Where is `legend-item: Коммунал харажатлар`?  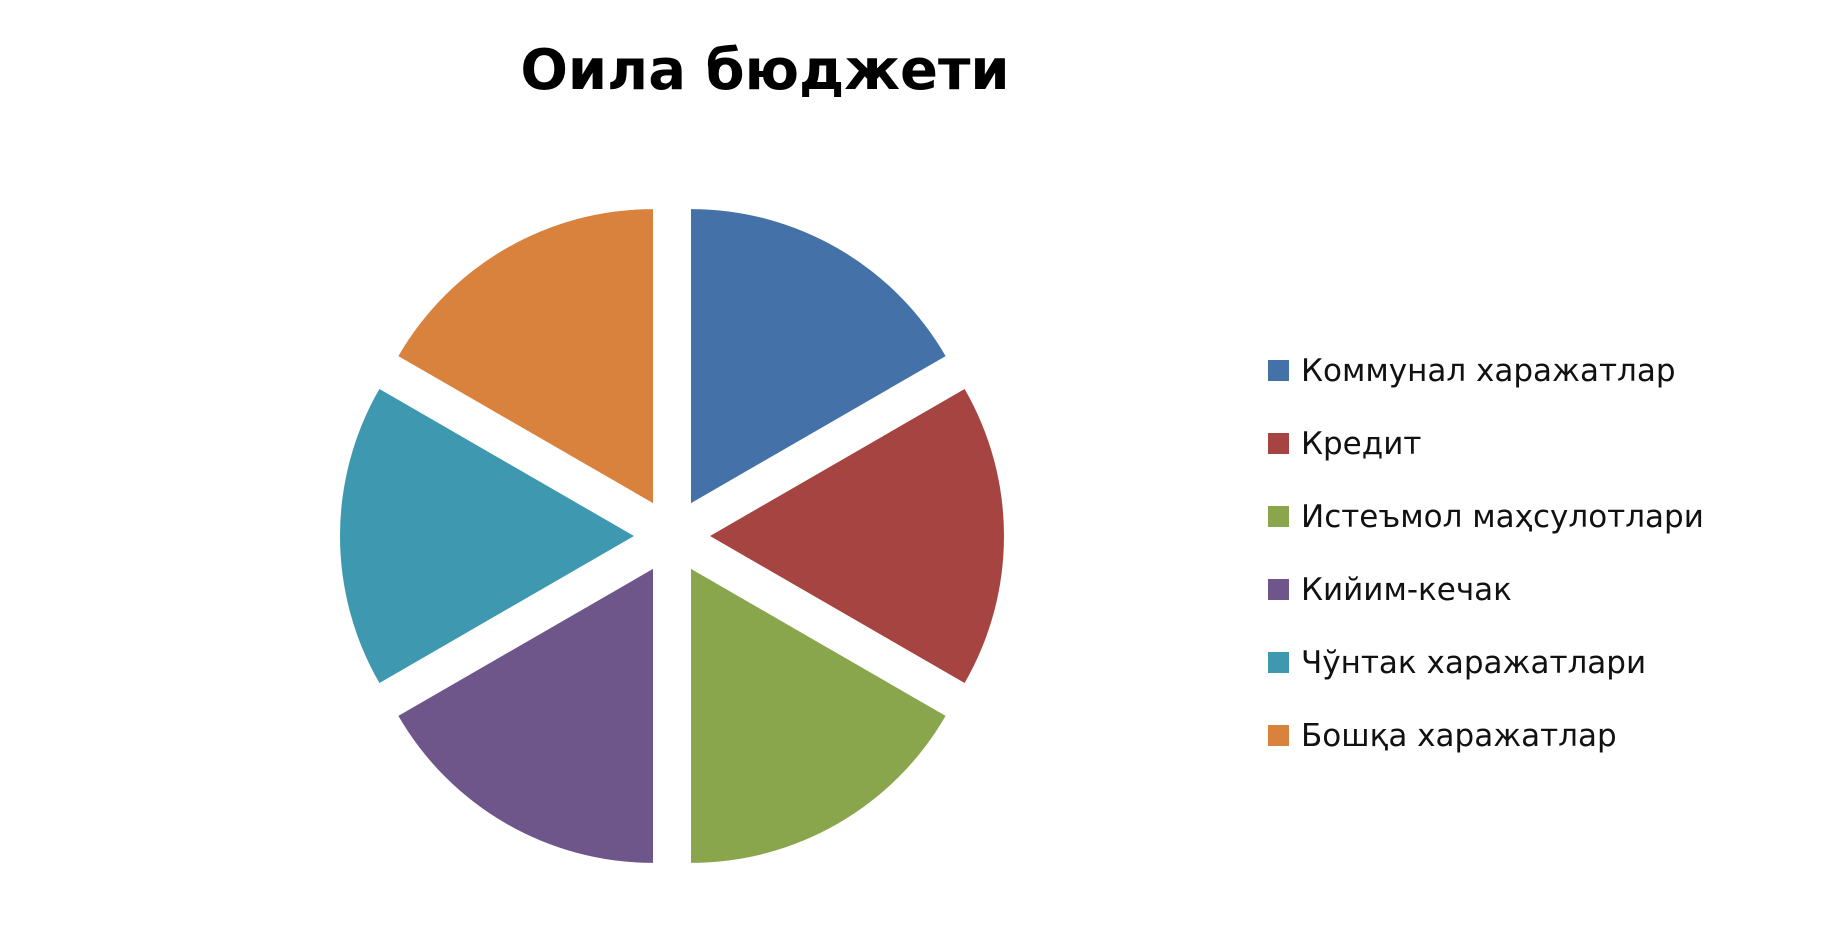
legend-item: Коммунал харажатлар is located at coordinates (1548, 370).